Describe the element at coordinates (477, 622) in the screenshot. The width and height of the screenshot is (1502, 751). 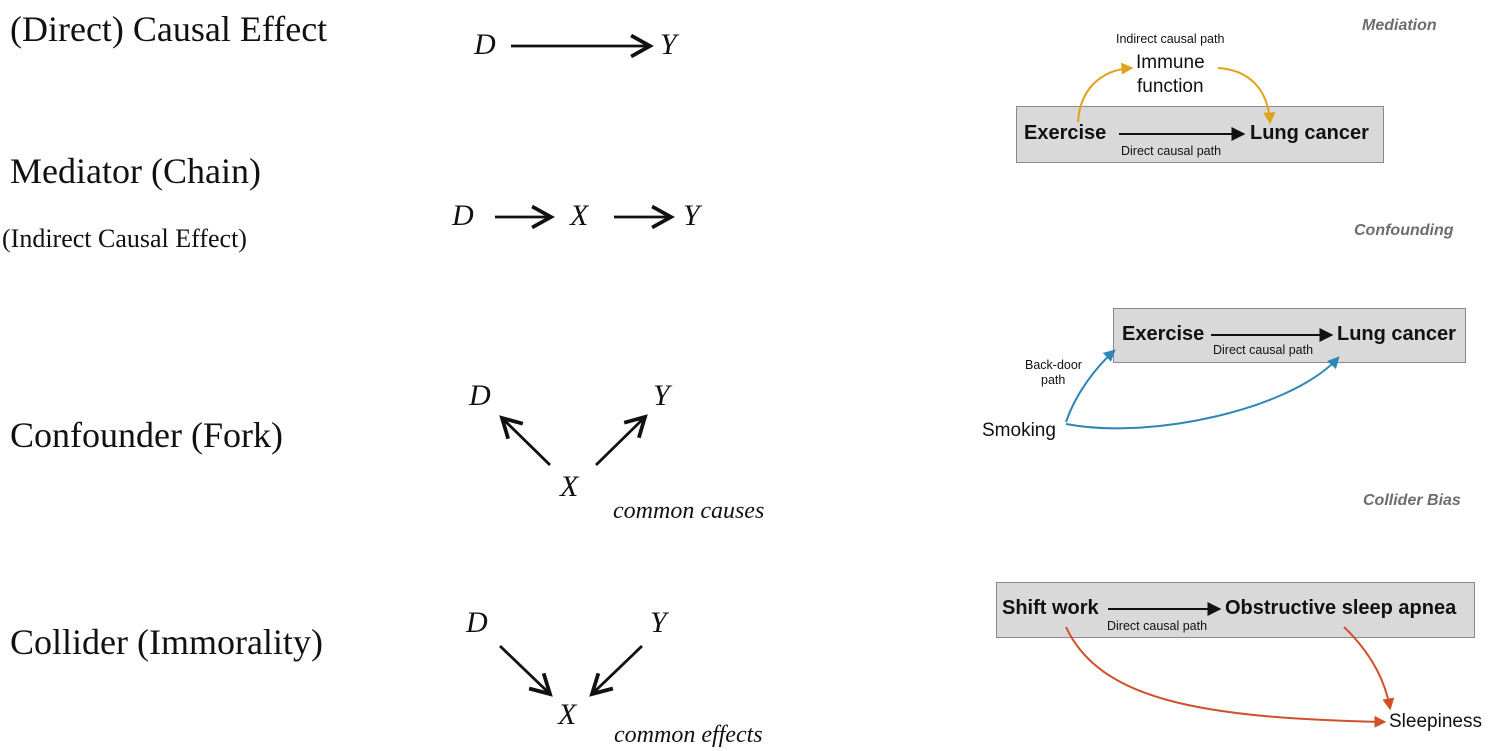
I see `collider-var-d: D` at that location.